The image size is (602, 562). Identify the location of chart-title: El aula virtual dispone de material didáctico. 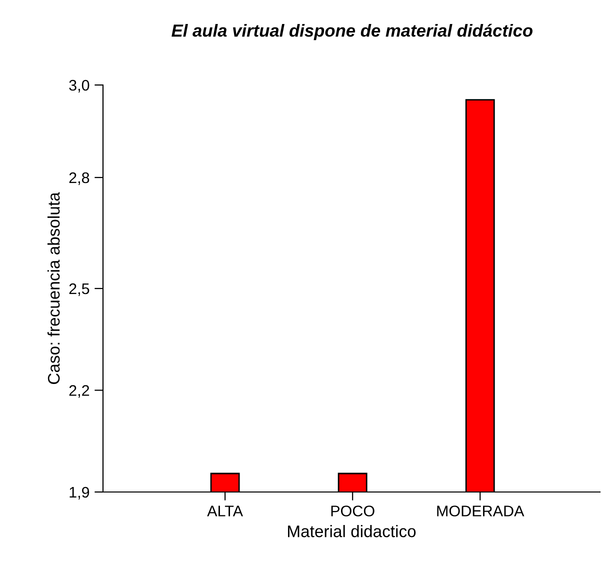
(352, 32).